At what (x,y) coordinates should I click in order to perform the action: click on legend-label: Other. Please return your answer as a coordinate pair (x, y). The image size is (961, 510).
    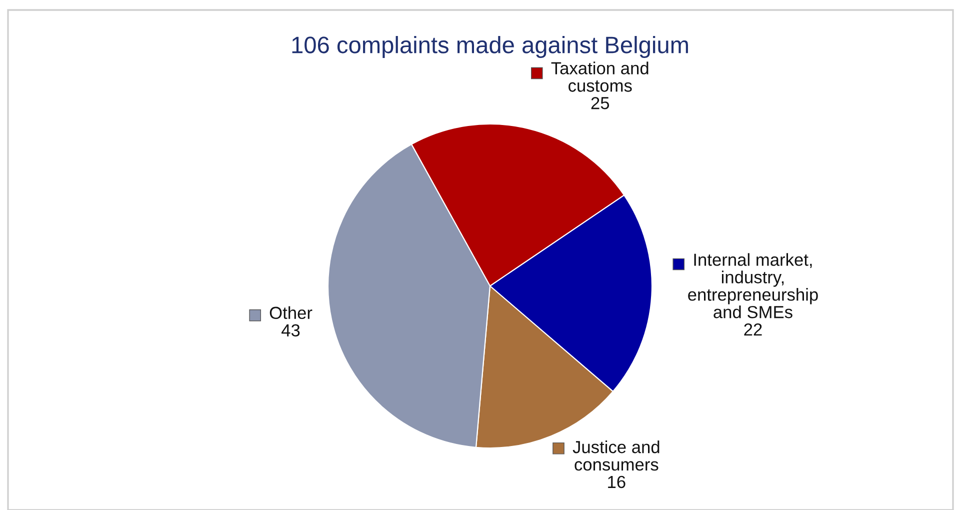
    Looking at the image, I should click on (291, 313).